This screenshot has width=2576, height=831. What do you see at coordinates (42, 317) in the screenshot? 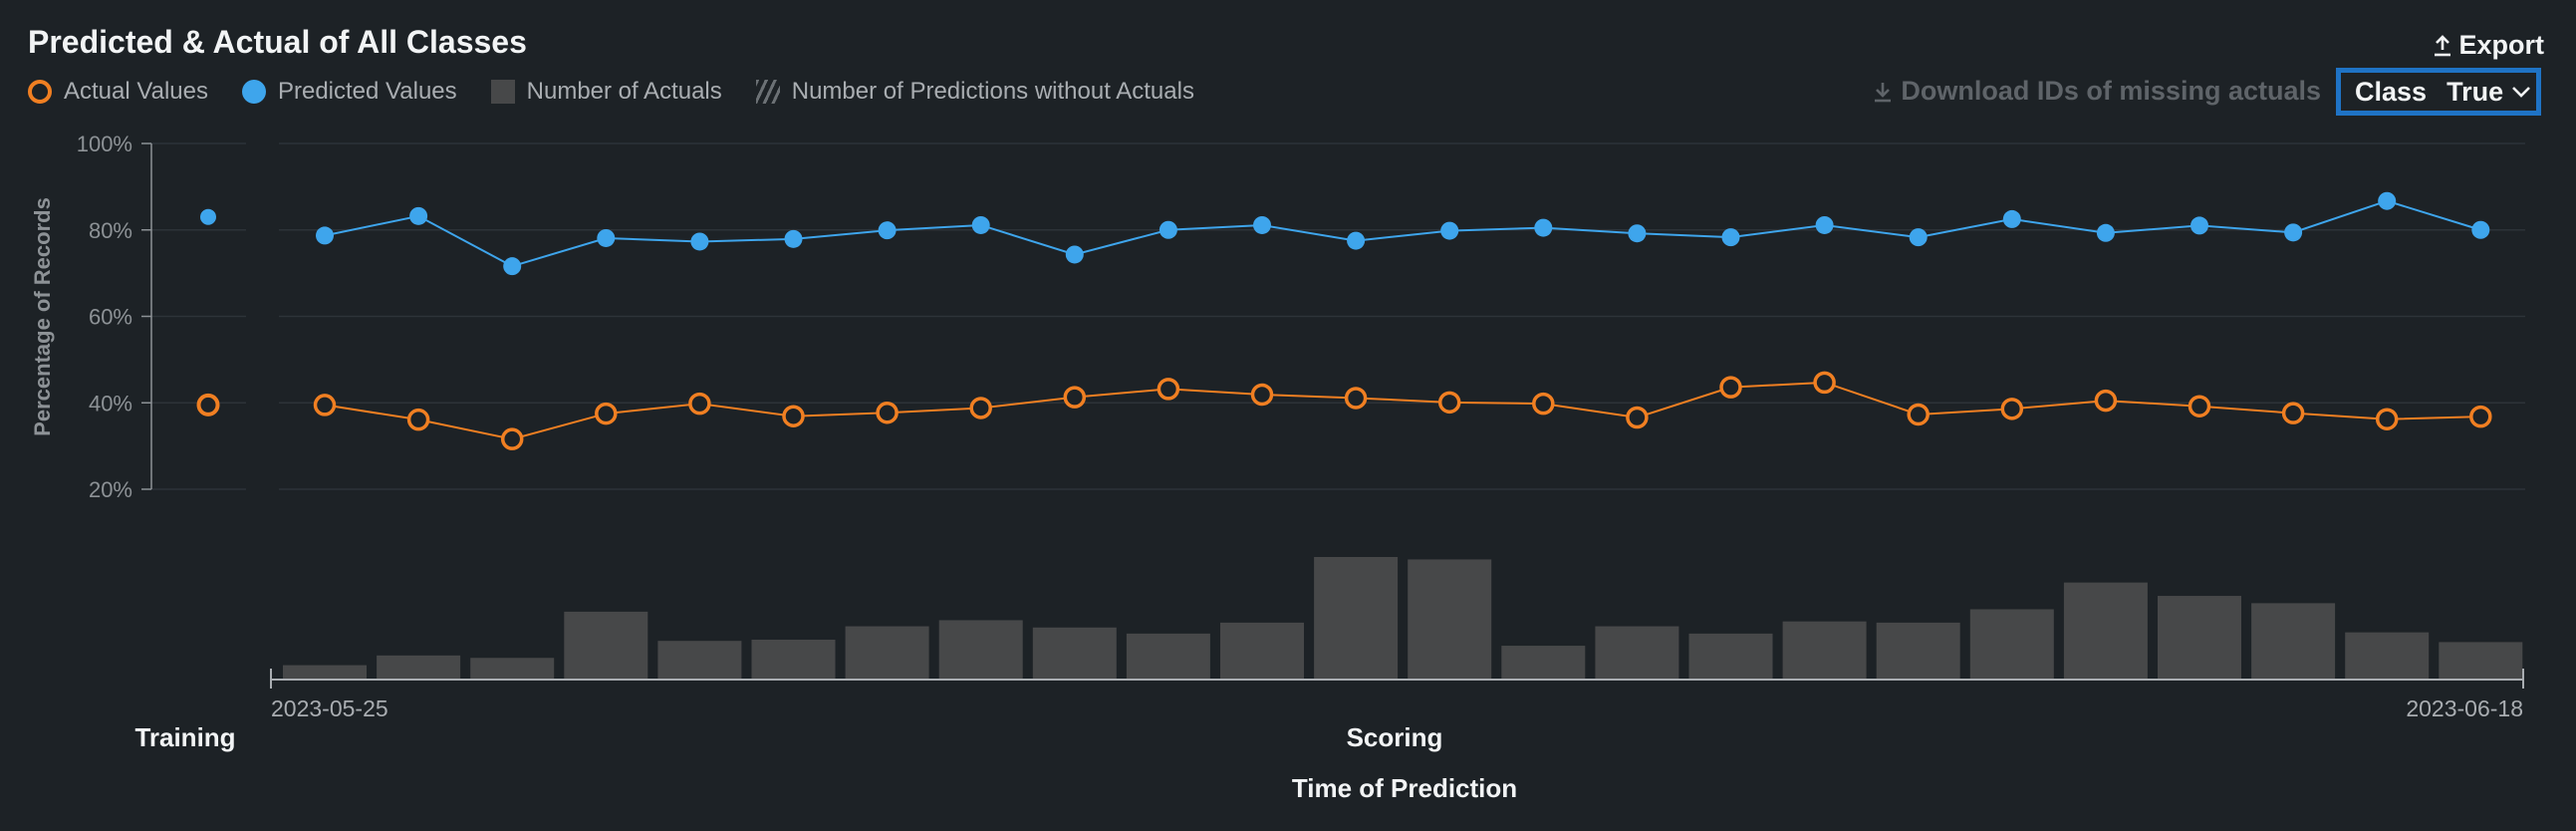
I see `y-axis-label: Percentage of Records` at bounding box center [42, 317].